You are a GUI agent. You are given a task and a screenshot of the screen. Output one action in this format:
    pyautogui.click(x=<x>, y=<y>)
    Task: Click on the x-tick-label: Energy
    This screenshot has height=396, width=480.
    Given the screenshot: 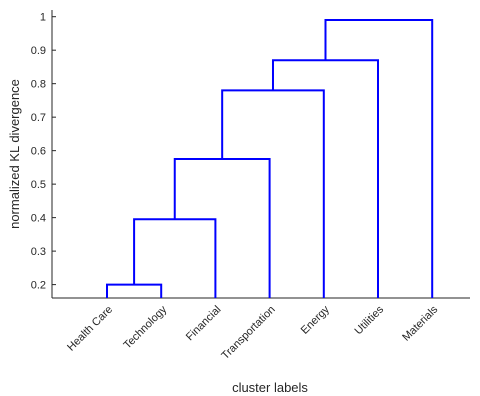 What is the action you would take?
    pyautogui.click(x=315, y=319)
    